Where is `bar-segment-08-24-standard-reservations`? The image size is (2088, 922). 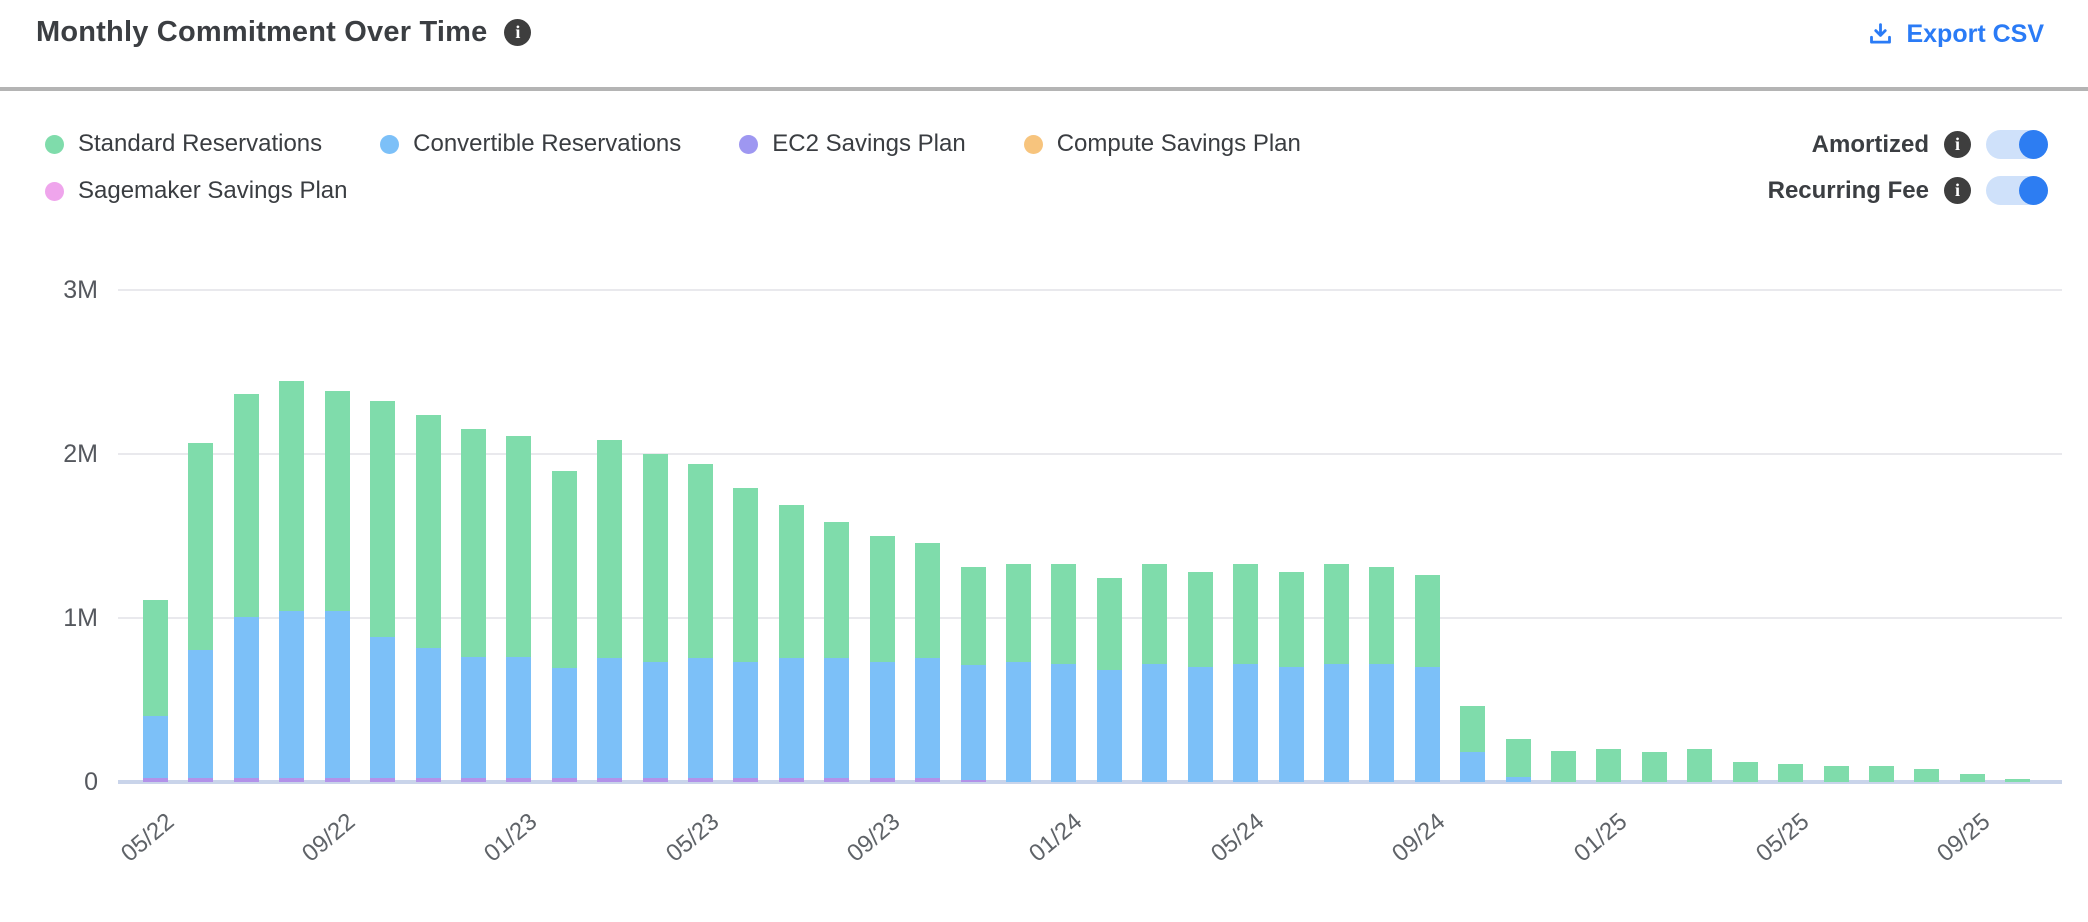
bar-segment-08-24-standard-reservations is located at coordinates (1381, 615).